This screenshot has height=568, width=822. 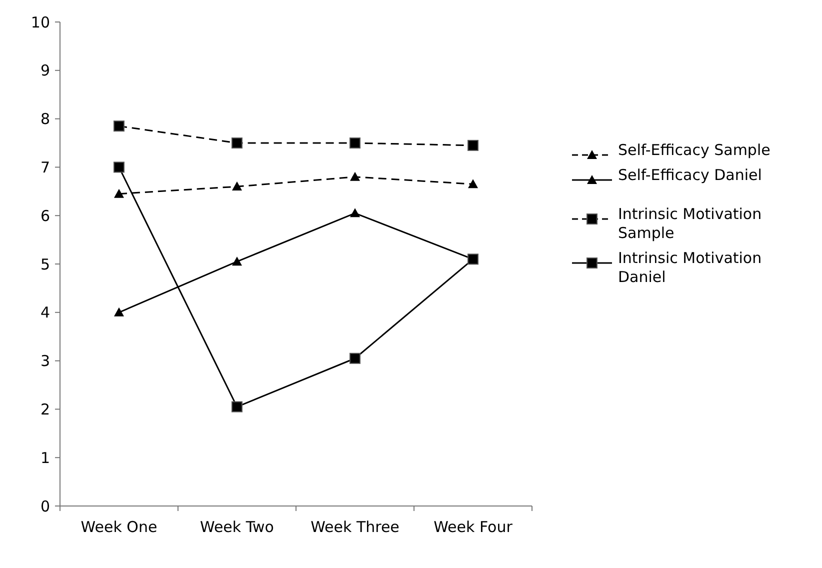 I want to click on x-tick-label: Week Four, so click(x=474, y=527).